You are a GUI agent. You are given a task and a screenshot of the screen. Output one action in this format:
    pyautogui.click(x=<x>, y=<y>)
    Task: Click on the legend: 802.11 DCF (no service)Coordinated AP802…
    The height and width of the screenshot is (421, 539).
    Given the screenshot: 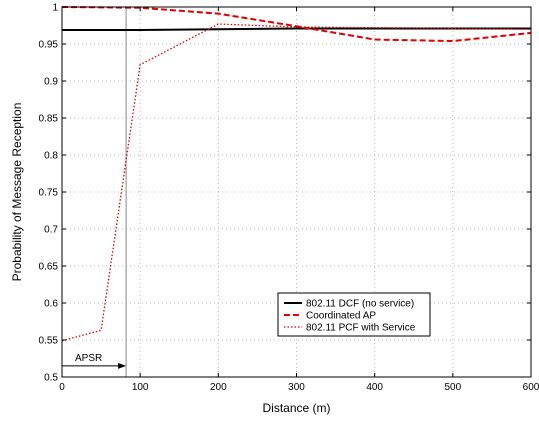 What is the action you would take?
    pyautogui.click(x=354, y=314)
    